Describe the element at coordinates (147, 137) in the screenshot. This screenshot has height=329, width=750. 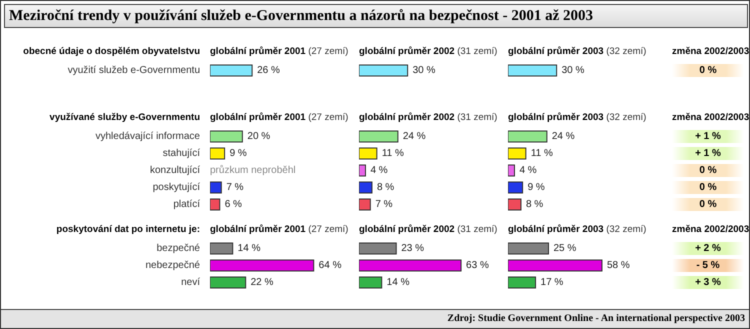
I see `y-tick-label: vyhledávající informace` at that location.